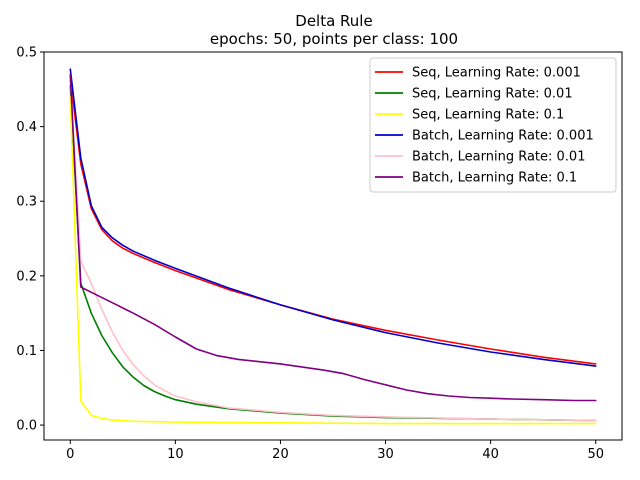 Image resolution: width=640 pixels, height=480 pixels. Describe the element at coordinates (492, 94) in the screenshot. I see `legend-label: Seq, Learning Rate: 0.01` at that location.